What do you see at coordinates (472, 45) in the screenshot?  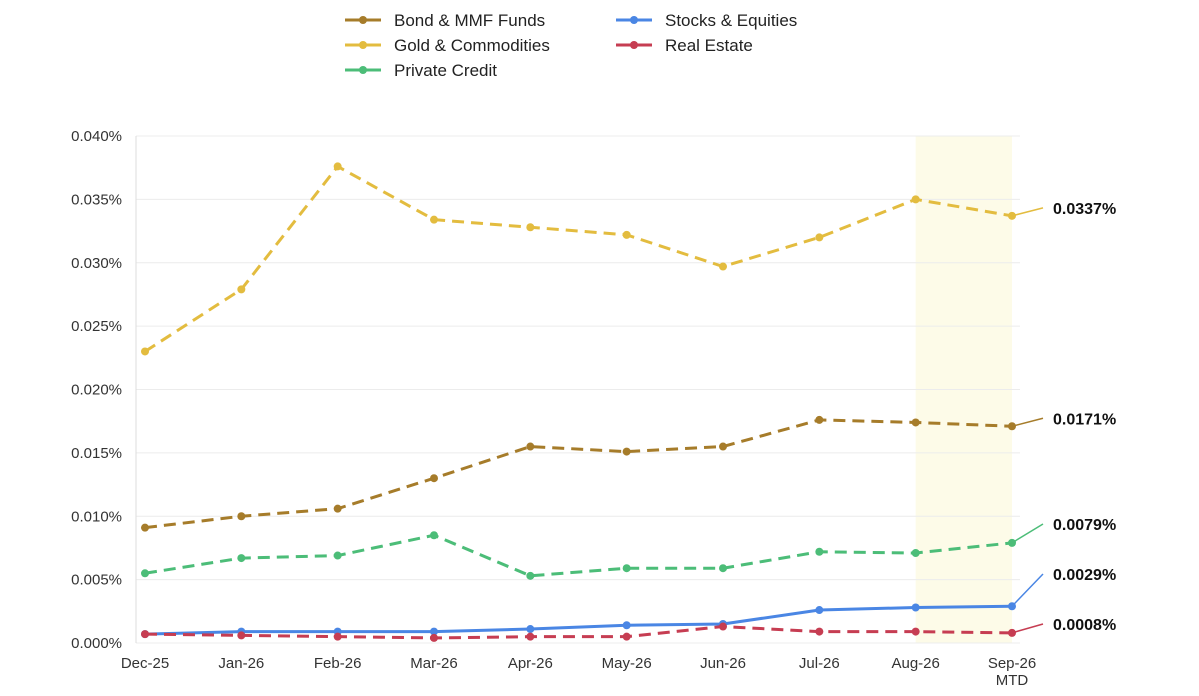 I see `legend-label: Gold & Commodities` at bounding box center [472, 45].